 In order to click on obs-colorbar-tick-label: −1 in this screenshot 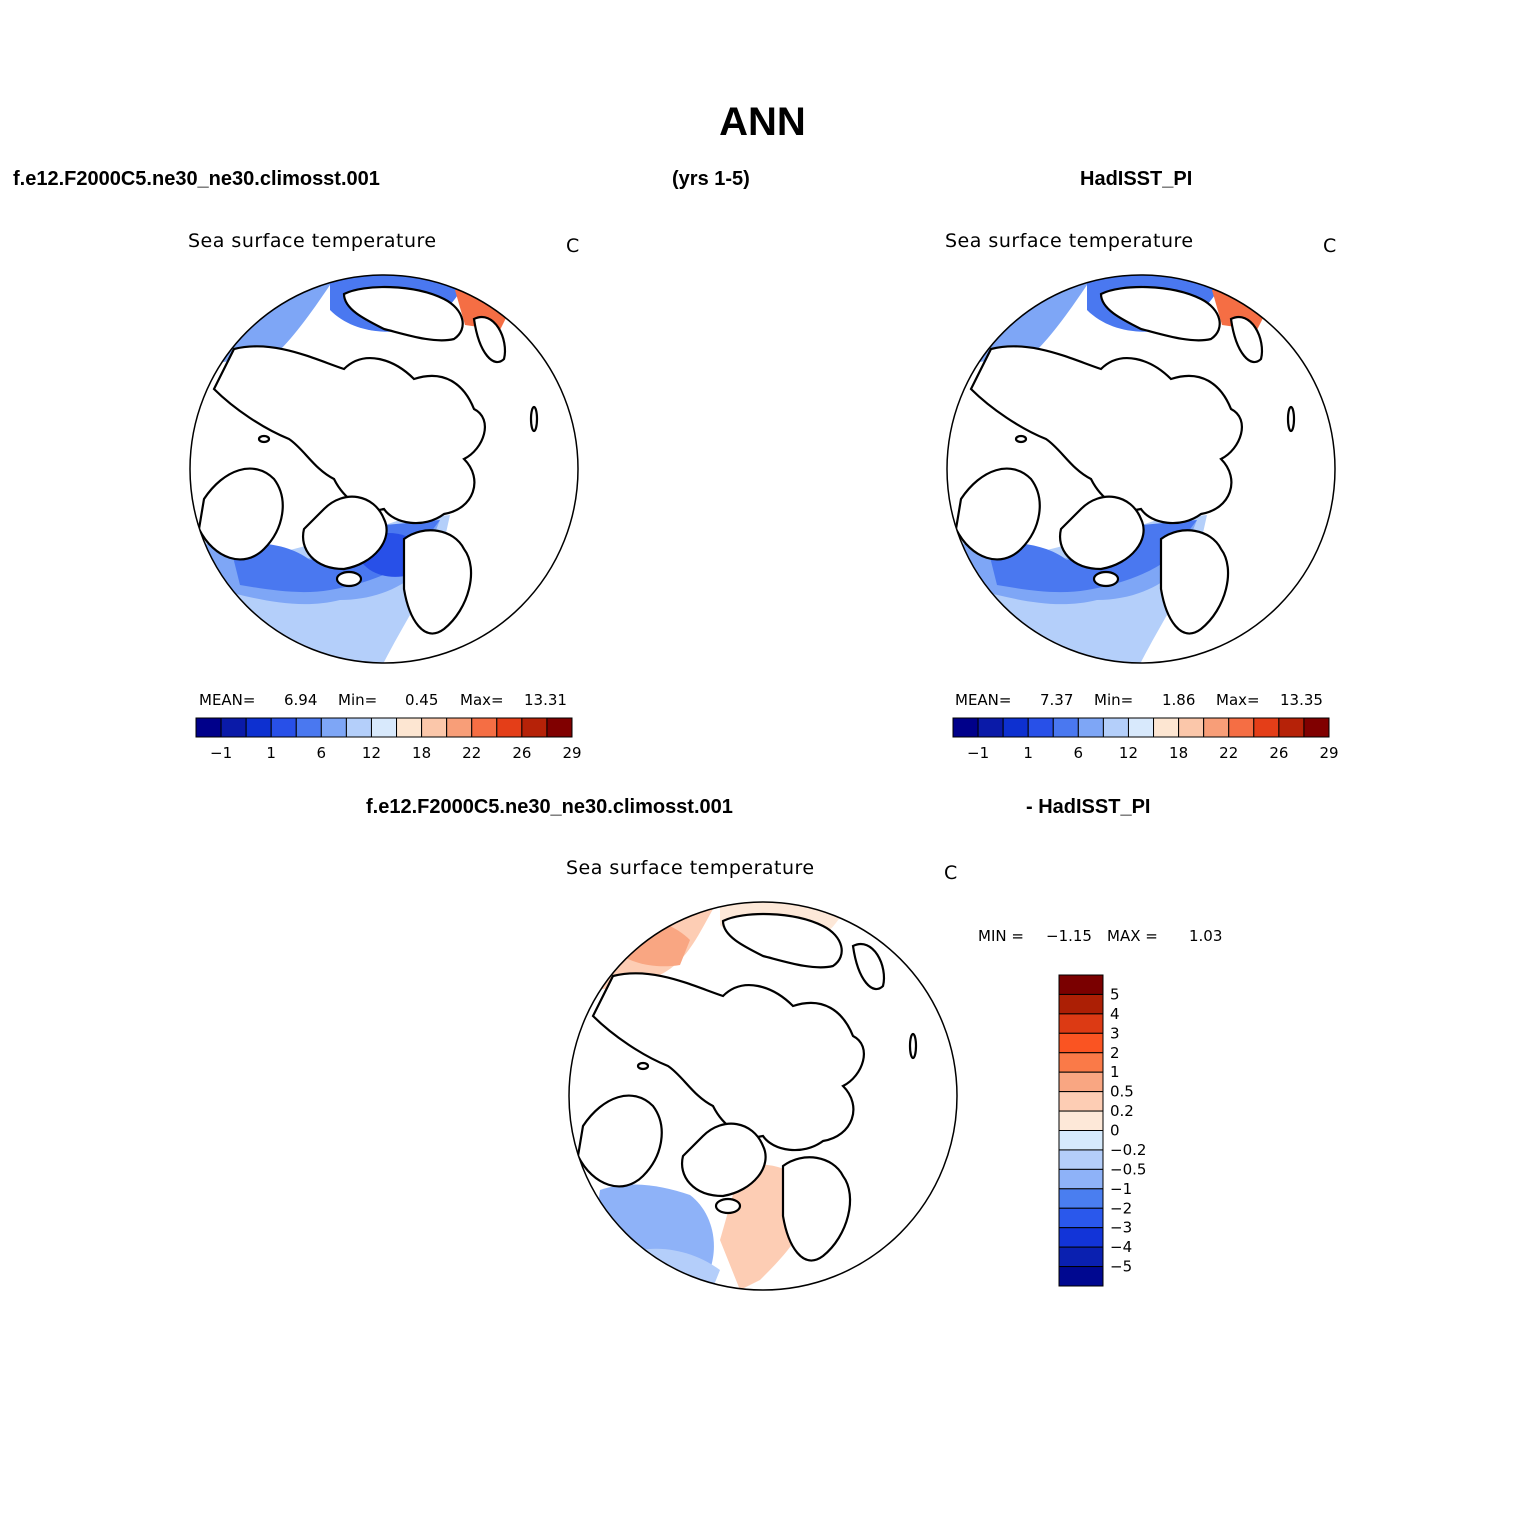, I will do `click(978, 753)`.